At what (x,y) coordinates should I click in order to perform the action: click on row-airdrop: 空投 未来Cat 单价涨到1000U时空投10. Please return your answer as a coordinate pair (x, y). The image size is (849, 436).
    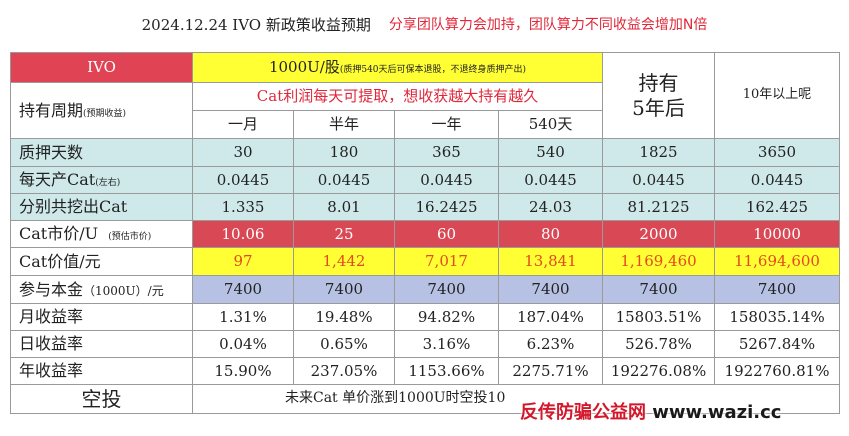
    Looking at the image, I should click on (425, 399).